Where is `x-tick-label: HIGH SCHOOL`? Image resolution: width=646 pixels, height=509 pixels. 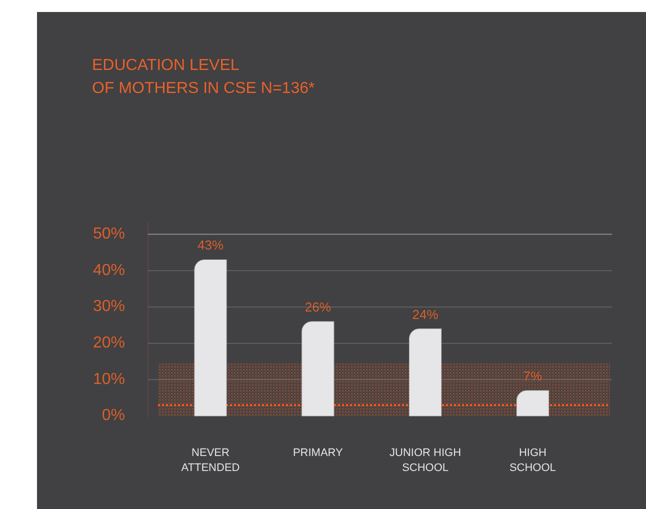 x-tick-label: HIGH SCHOOL is located at coordinates (532, 460).